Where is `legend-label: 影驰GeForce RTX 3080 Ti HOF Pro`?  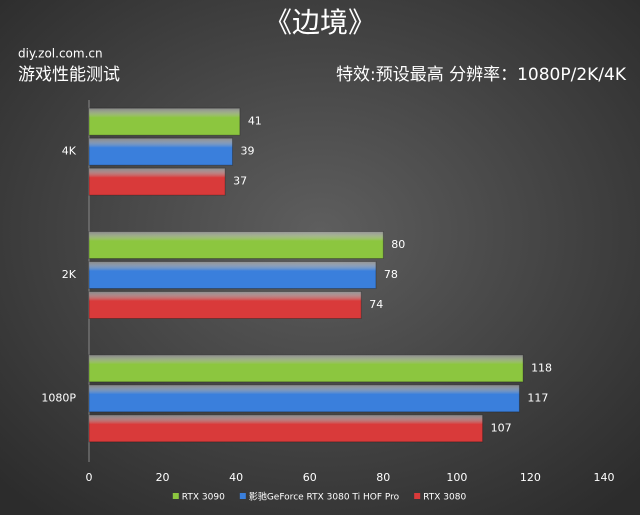 legend-label: 影驰GeForce RTX 3080 Ti HOF Pro is located at coordinates (324, 497).